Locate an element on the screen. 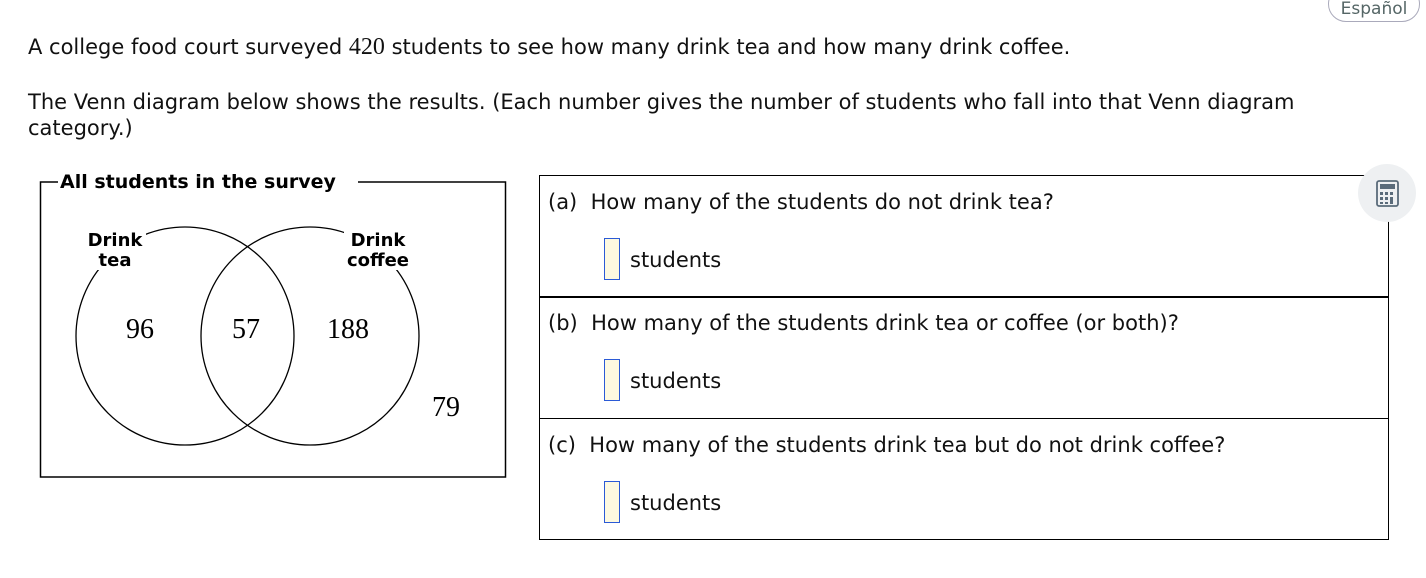 The image size is (1426, 578). answer-input-a is located at coordinates (612, 259).